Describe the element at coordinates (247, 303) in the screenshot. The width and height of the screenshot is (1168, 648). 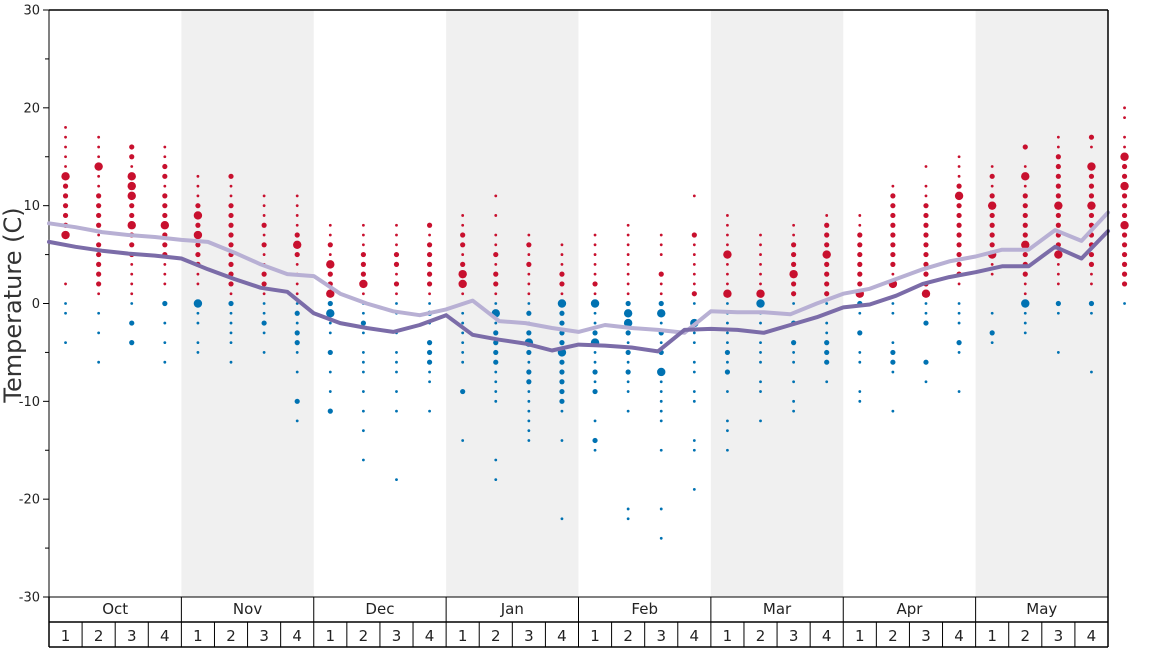
I see `month-band` at that location.